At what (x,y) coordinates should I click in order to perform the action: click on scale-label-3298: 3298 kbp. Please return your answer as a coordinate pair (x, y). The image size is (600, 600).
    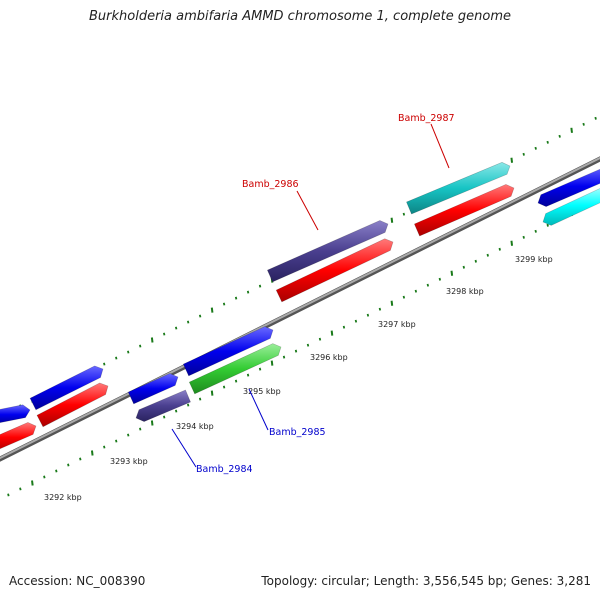
    Looking at the image, I should click on (465, 291).